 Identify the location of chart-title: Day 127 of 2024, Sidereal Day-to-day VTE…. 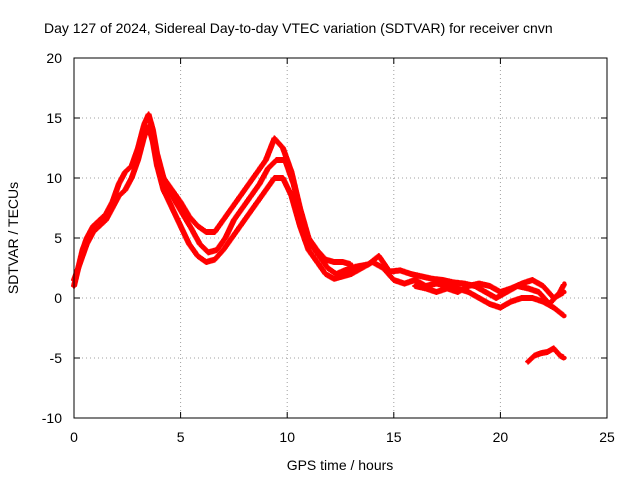
(298, 28).